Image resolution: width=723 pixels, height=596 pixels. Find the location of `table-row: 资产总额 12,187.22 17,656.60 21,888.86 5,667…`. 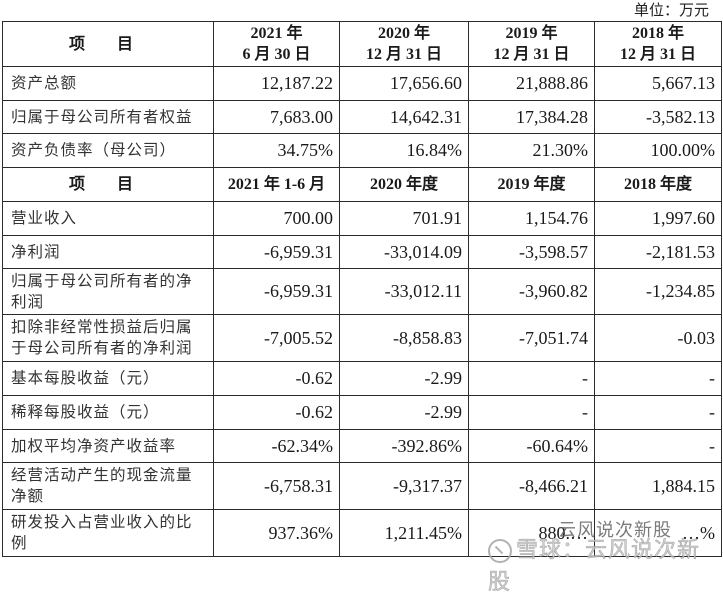

table-row: 资产总额 12,187.22 17,656.60 21,888.86 5,667… is located at coordinates (362, 83).